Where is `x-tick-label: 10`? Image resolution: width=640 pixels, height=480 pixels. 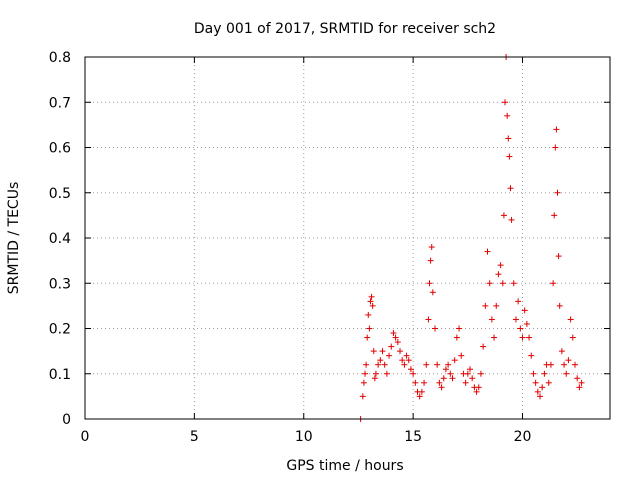 x-tick-label: 10 is located at coordinates (304, 437).